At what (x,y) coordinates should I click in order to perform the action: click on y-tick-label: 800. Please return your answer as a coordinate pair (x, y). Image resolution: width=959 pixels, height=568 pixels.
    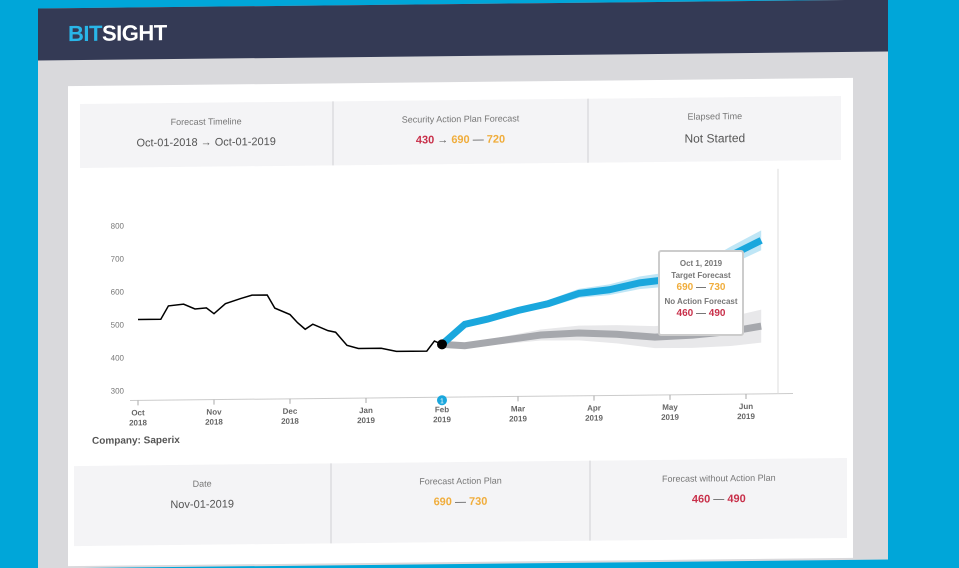
    Looking at the image, I should click on (118, 226).